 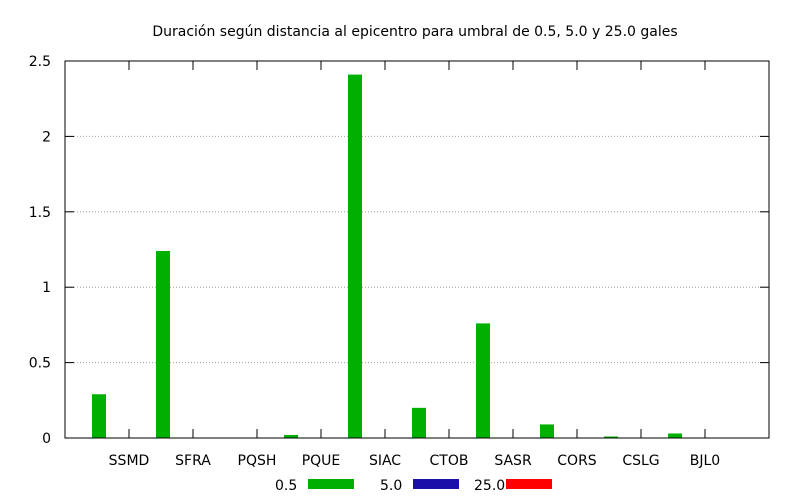 What do you see at coordinates (129, 461) in the screenshot?
I see `x-tick-label: SSMD` at bounding box center [129, 461].